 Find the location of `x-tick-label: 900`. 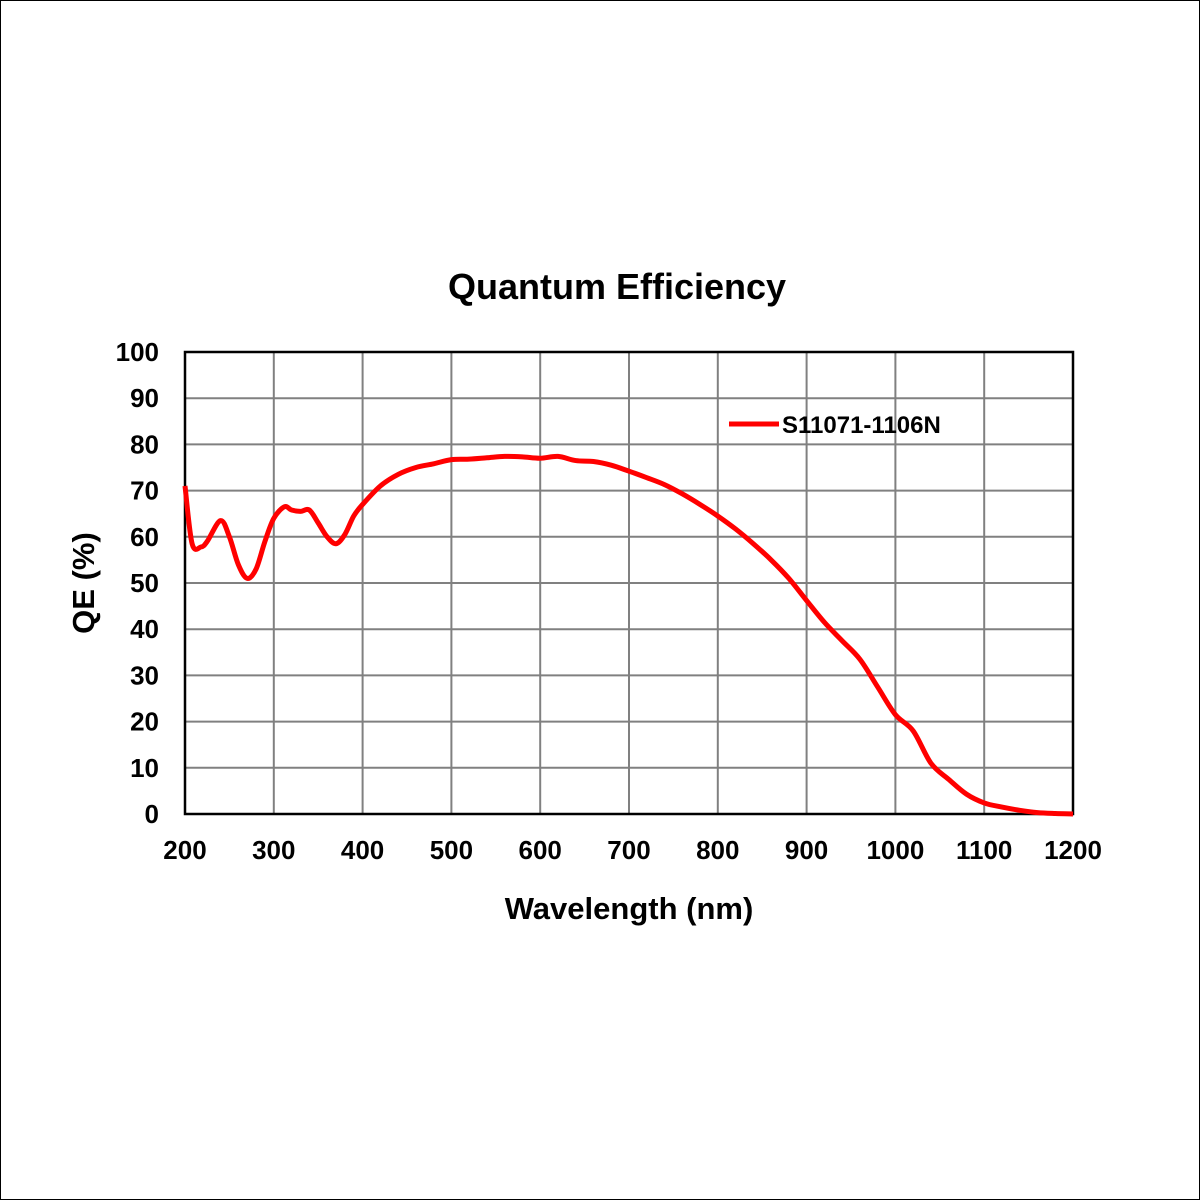

x-tick-label: 900 is located at coordinates (806, 850).